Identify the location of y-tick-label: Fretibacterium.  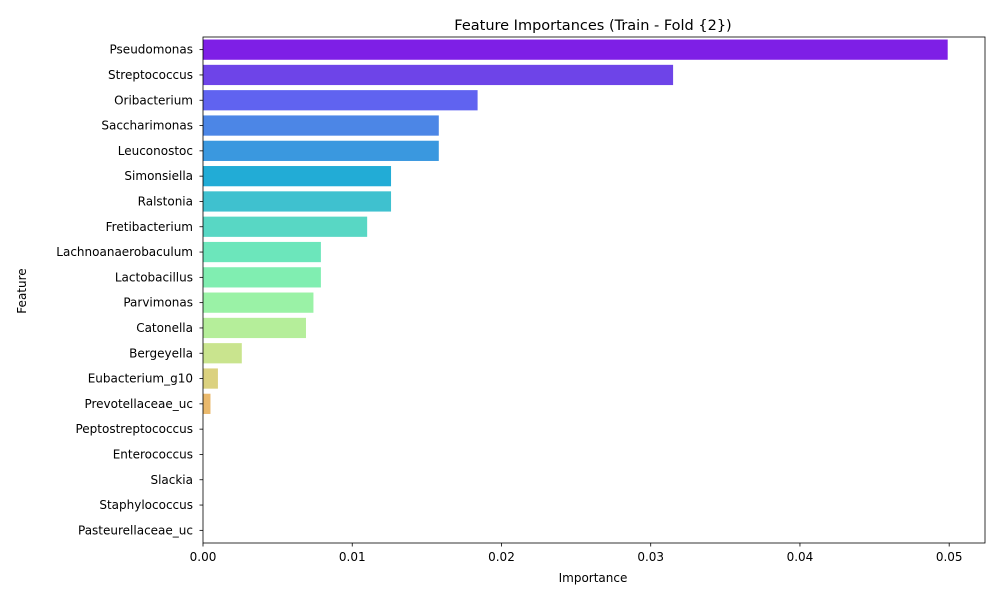
(149, 227).